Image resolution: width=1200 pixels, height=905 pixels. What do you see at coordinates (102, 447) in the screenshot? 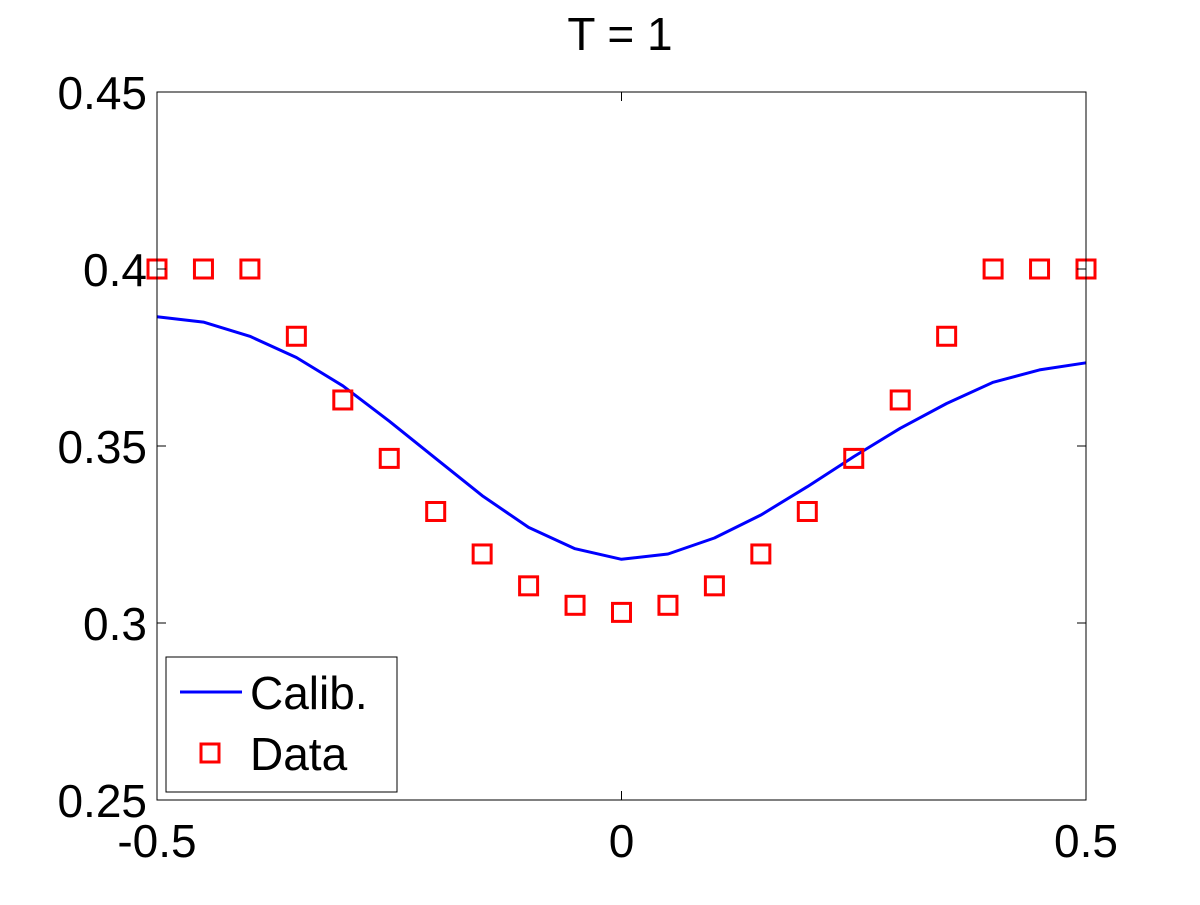
I see `y-tick-label: 0.35` at bounding box center [102, 447].